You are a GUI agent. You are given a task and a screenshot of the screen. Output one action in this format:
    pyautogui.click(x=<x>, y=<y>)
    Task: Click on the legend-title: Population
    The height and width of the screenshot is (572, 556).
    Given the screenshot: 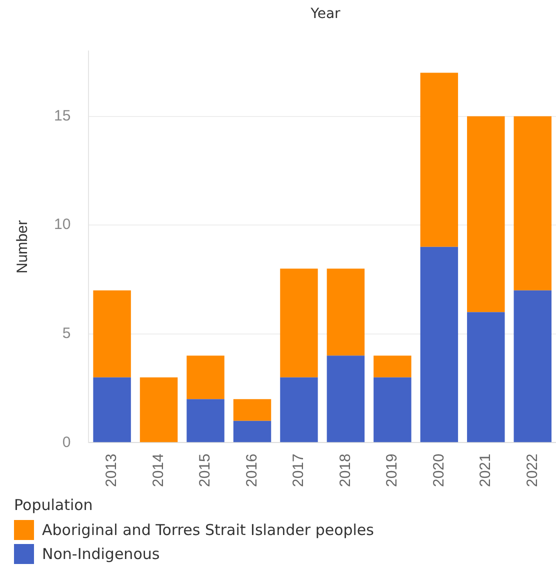 What is the action you would take?
    pyautogui.click(x=54, y=505)
    